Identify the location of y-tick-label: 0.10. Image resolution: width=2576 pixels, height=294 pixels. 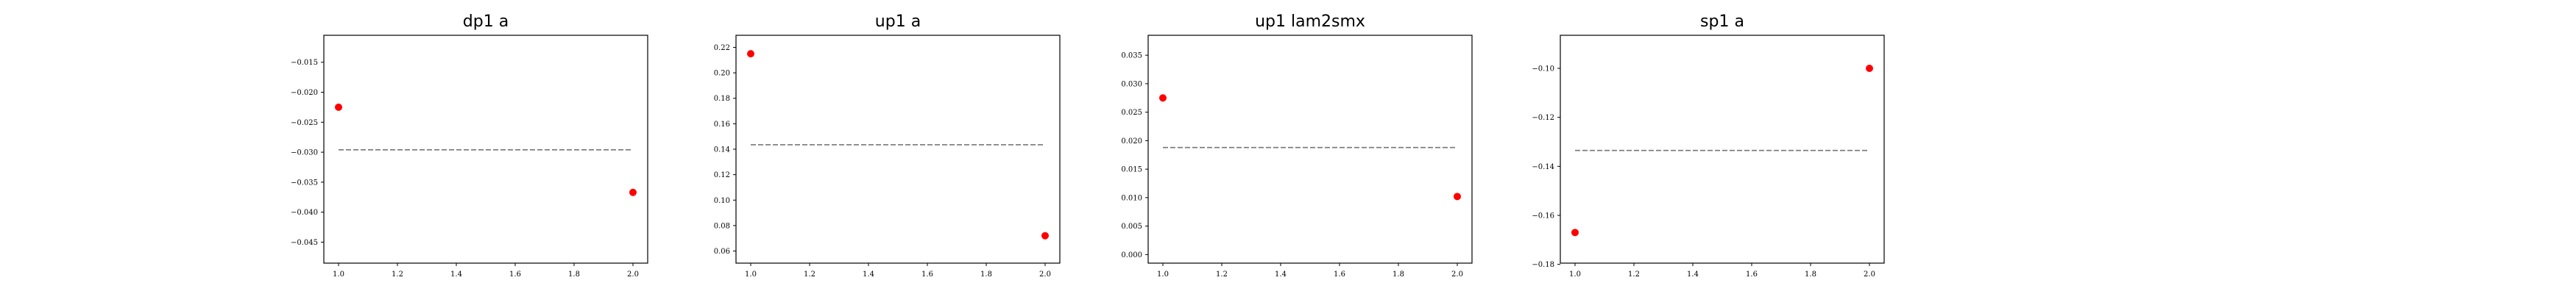
(722, 201).